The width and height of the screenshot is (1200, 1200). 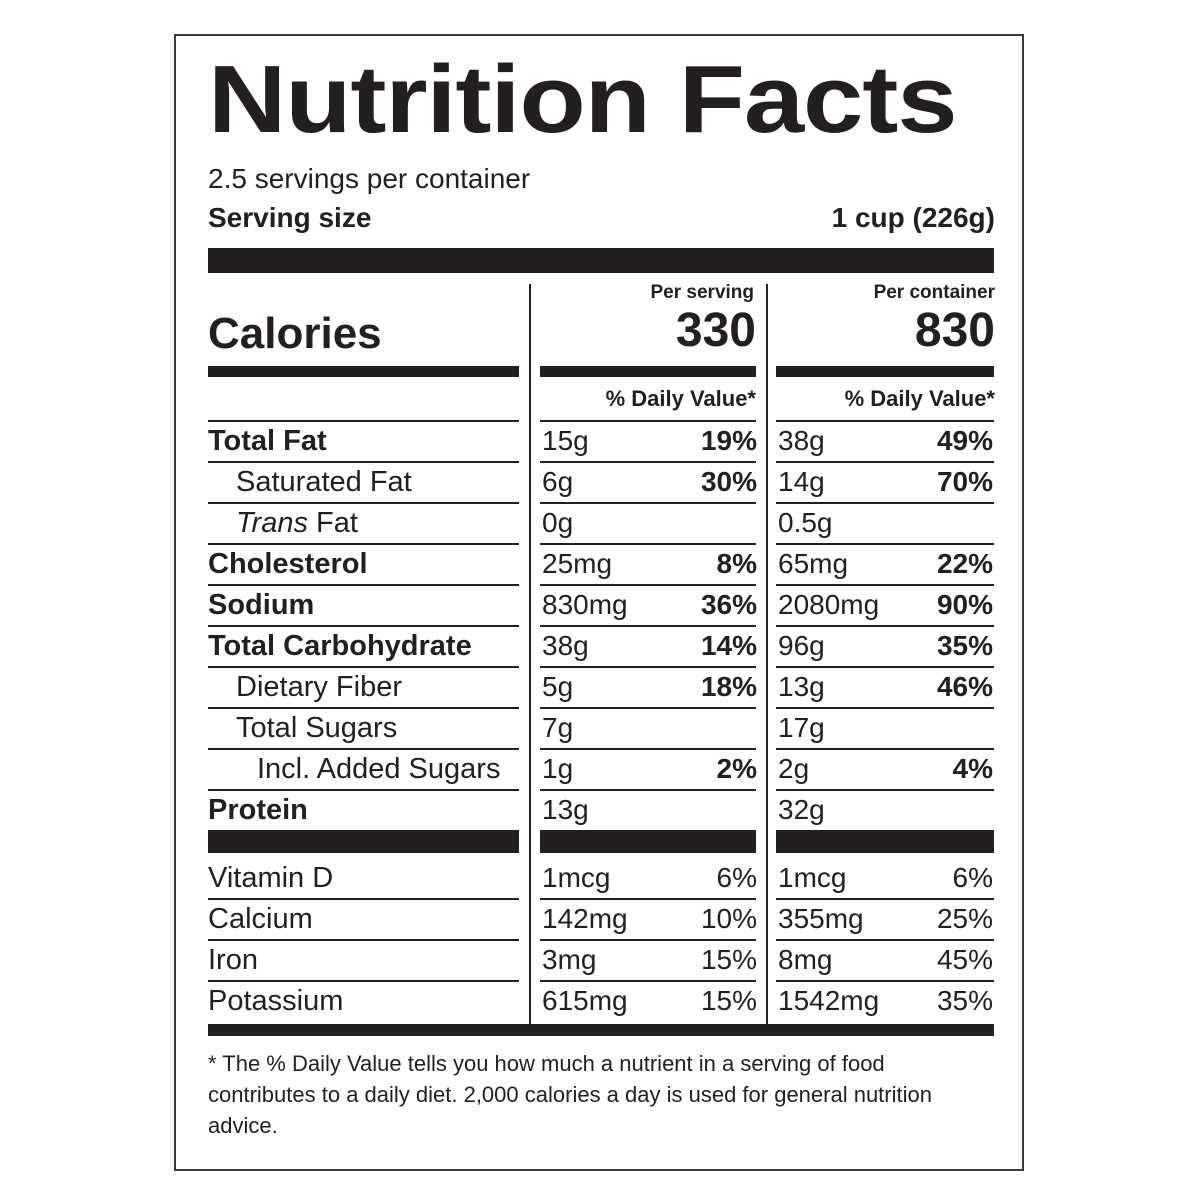 I want to click on label-title: Nutrition Facts, so click(x=583, y=99).